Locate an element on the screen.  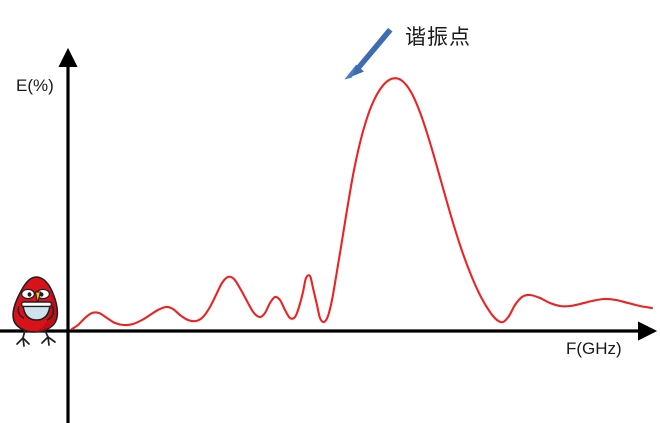
mascot-pupil-left is located at coordinates (29, 294).